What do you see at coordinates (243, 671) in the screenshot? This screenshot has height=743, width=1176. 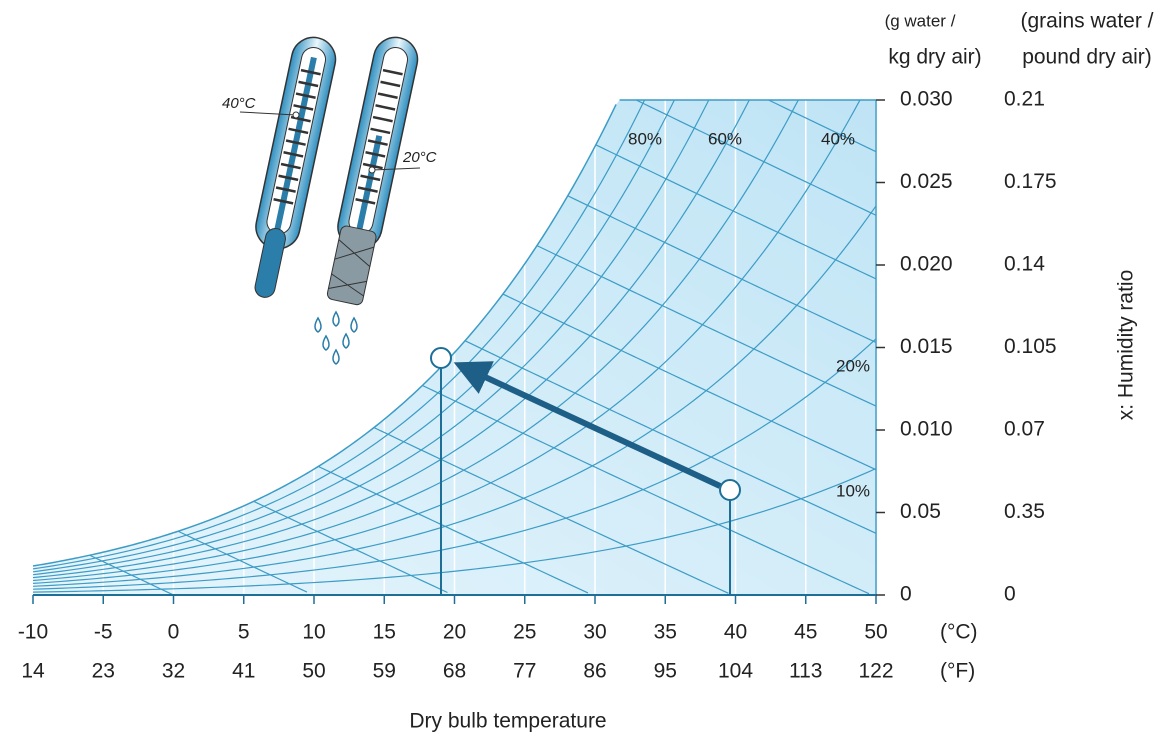 I see `fahrenheit-tick-label: 41` at bounding box center [243, 671].